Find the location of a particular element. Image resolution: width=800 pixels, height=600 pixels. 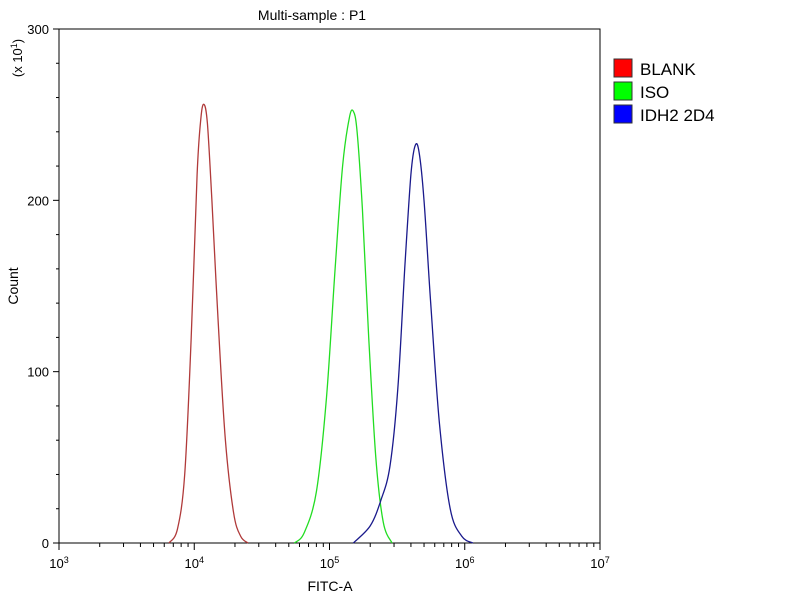

legend: BLANK ISO IDH2 2D4 is located at coordinates (664, 91).